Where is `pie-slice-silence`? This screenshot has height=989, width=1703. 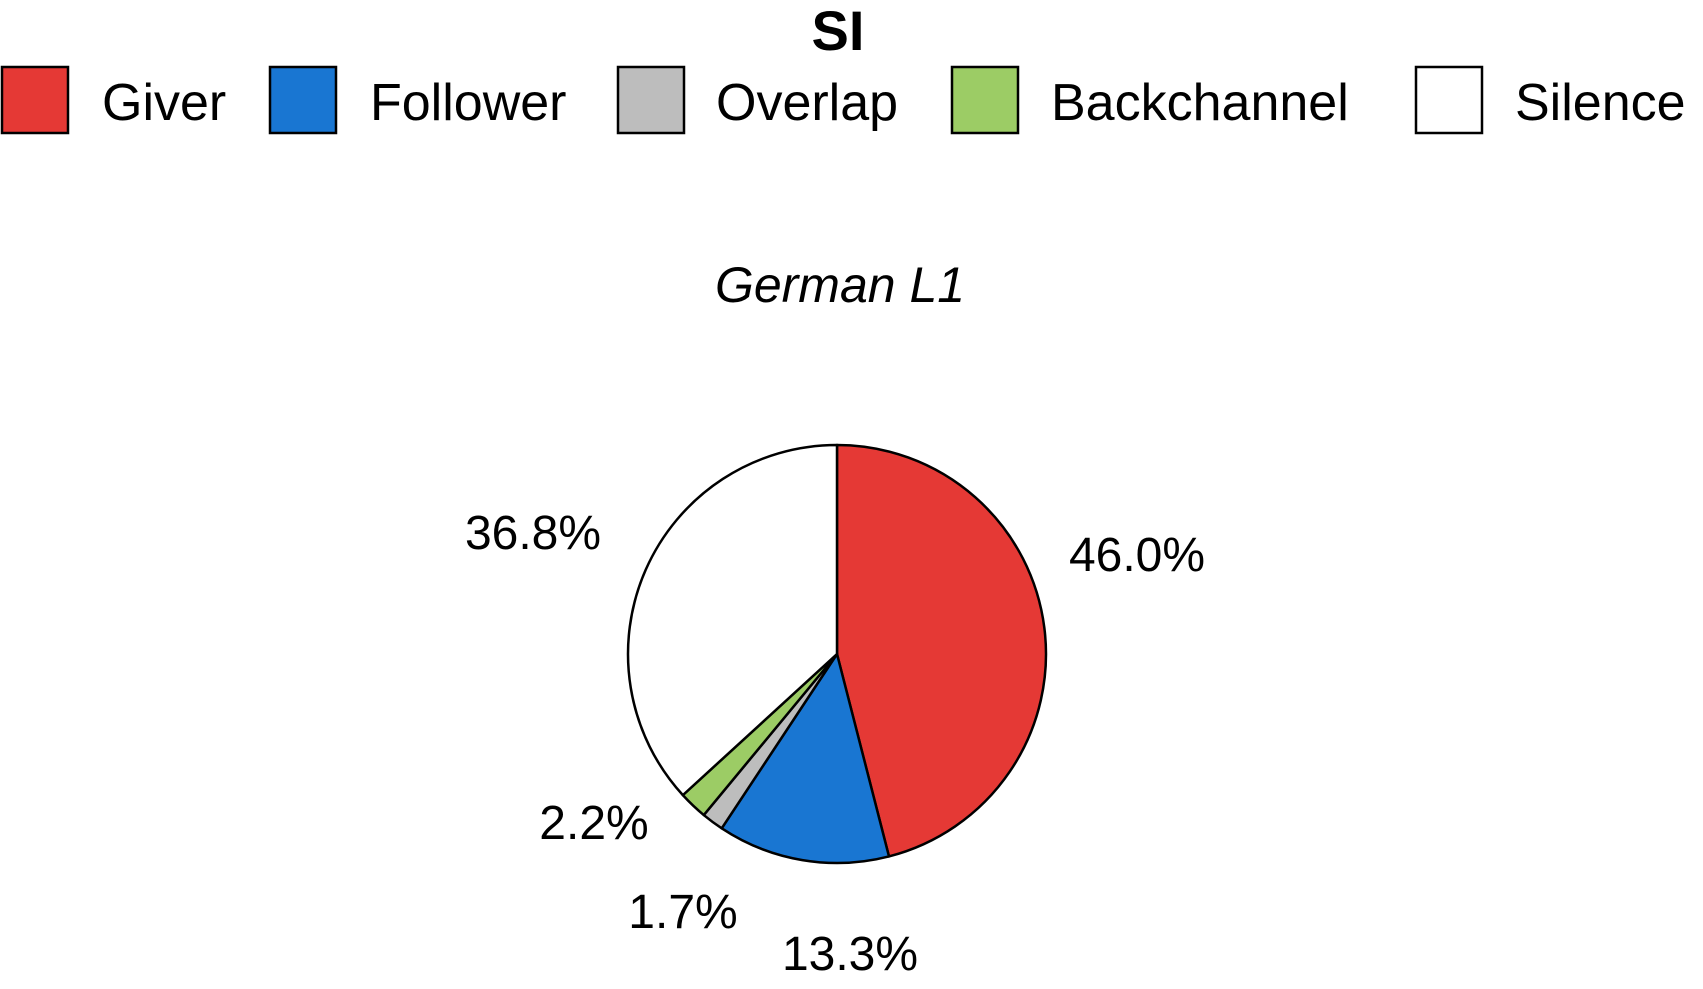 pie-slice-silence is located at coordinates (732, 620).